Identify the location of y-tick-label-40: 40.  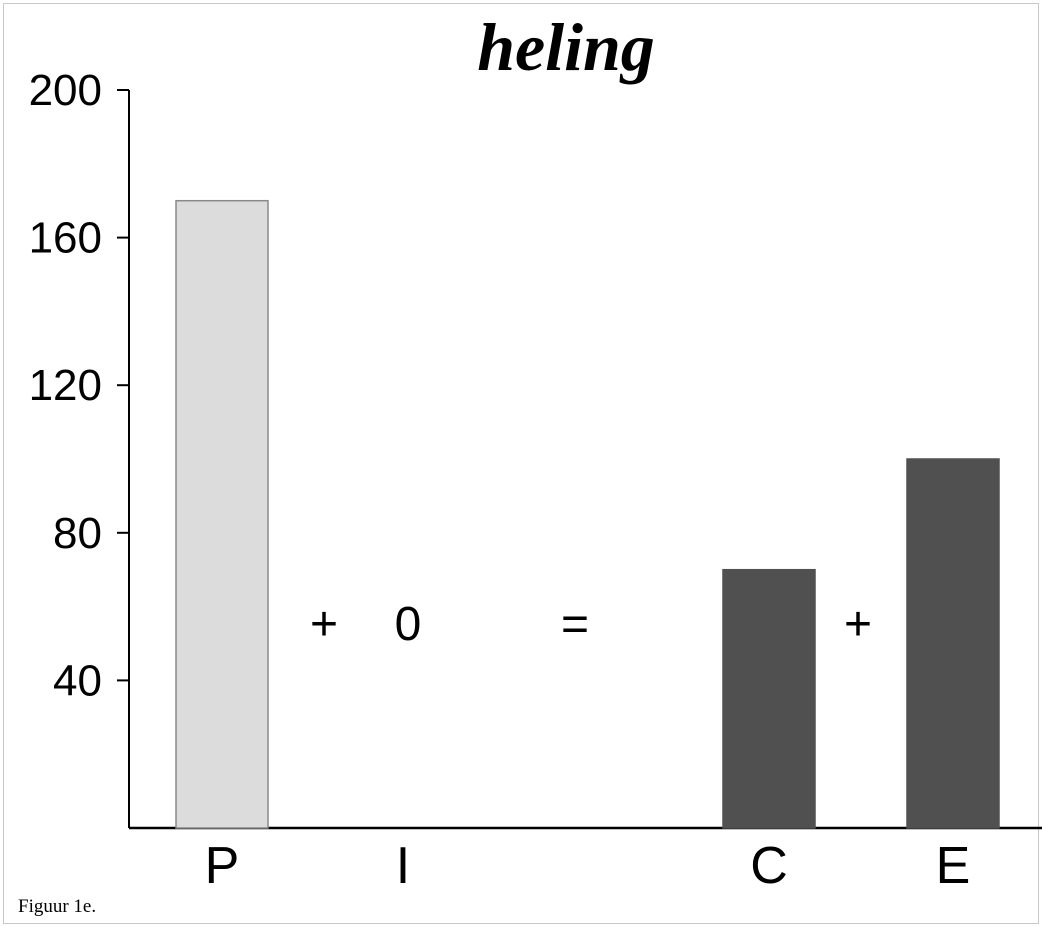
(77, 680).